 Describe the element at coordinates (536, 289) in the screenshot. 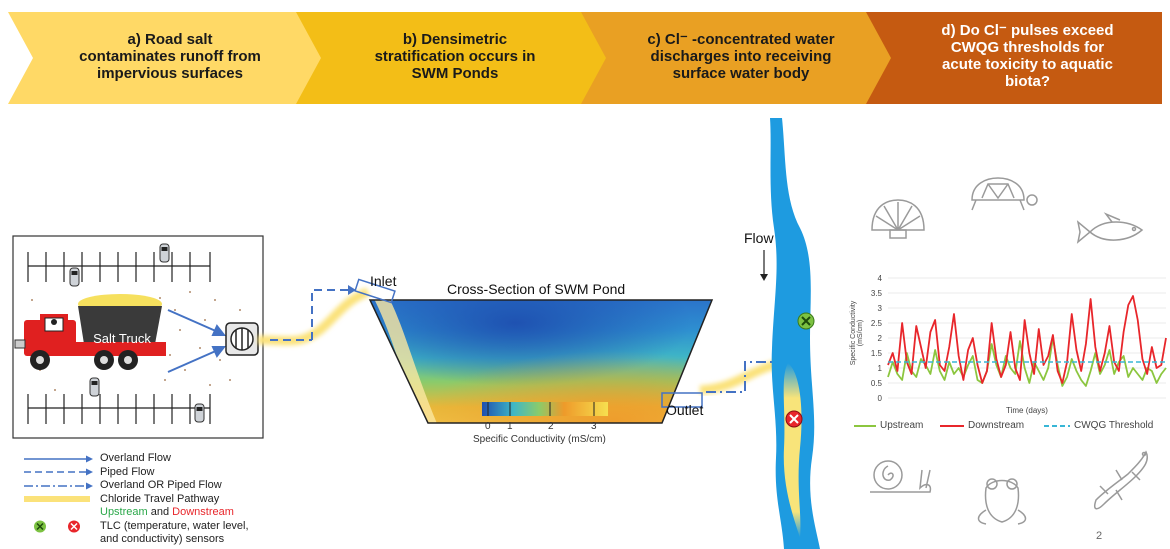

I see `pond-title: Cross-Section of SWM Pond` at that location.